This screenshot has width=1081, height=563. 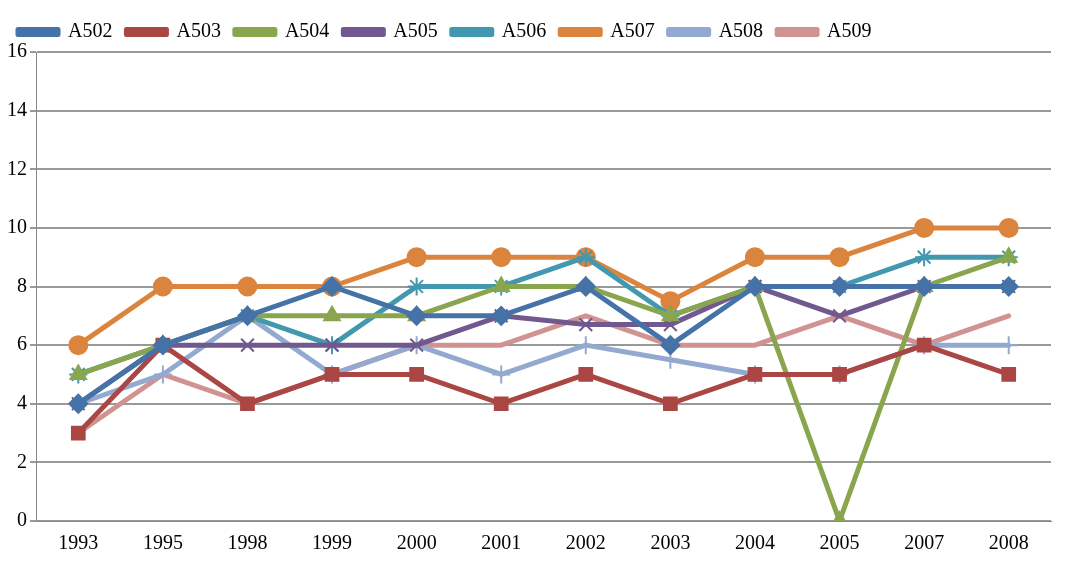 I want to click on x-tick-label: 1999, so click(x=332, y=542).